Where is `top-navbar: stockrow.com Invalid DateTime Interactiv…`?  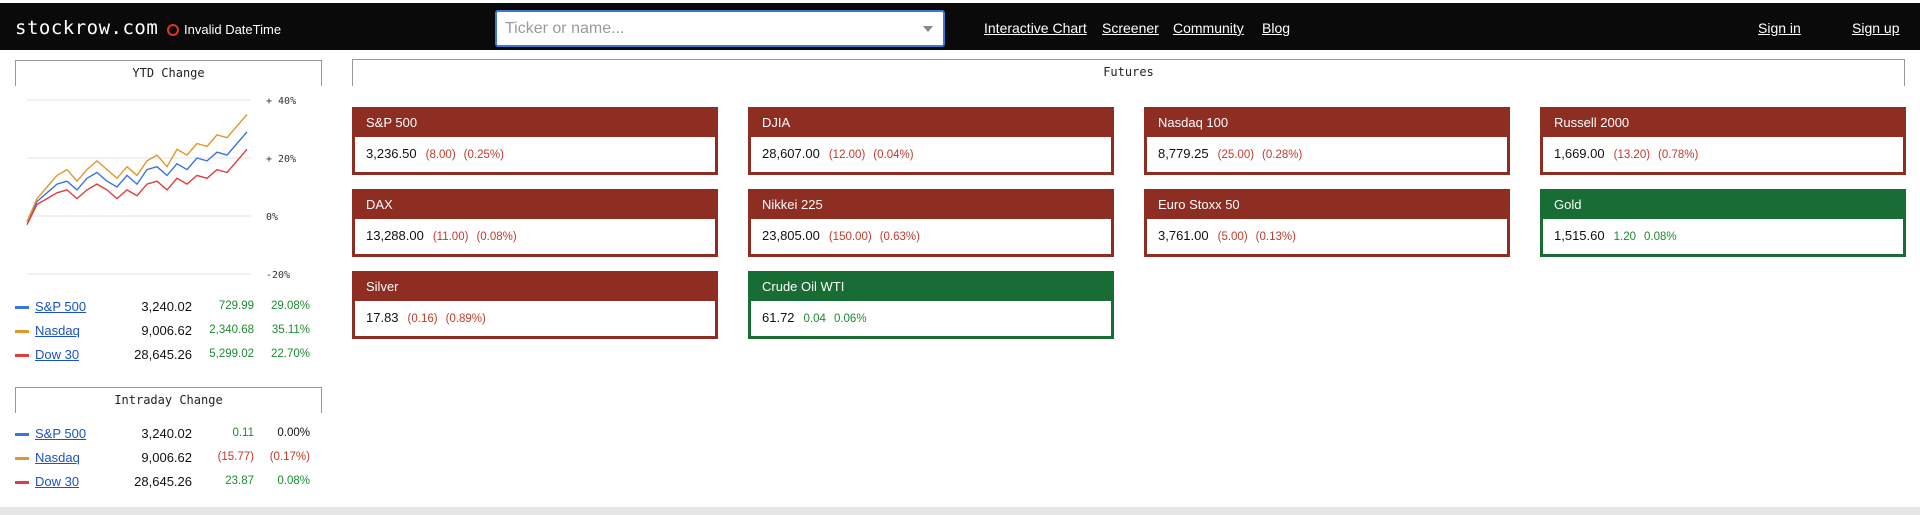 top-navbar: stockrow.com Invalid DateTime Interactiv… is located at coordinates (960, 25).